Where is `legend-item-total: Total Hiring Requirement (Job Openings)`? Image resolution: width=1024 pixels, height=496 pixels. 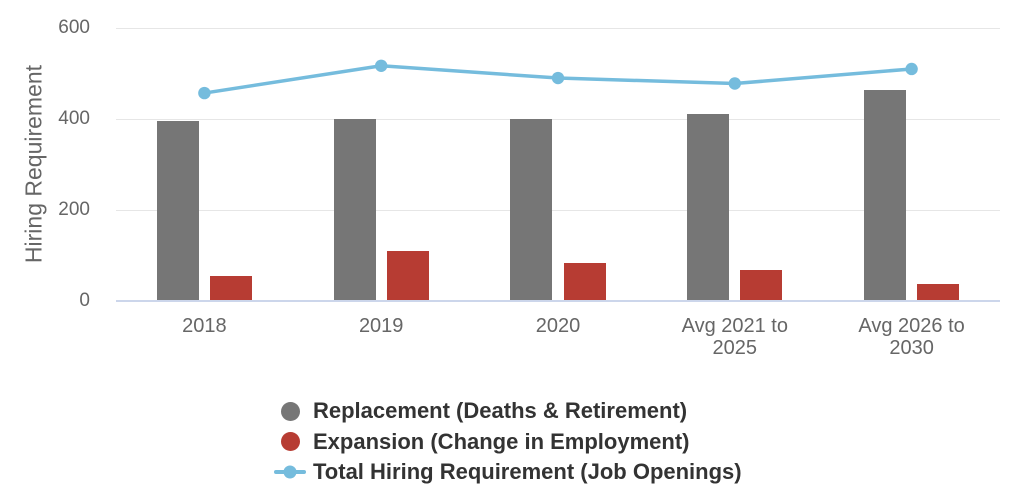
legend-item-total: Total Hiring Requirement (Job Openings) is located at coordinates (508, 472).